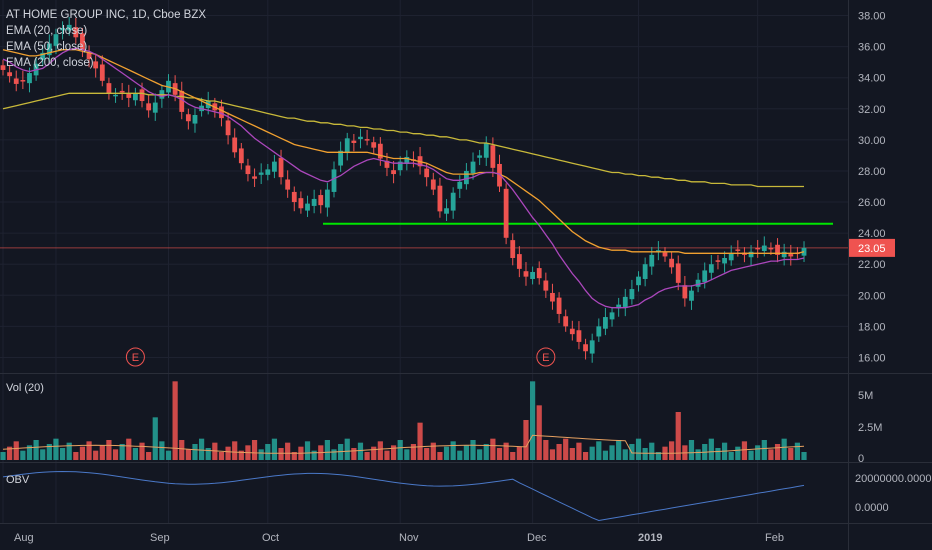 The width and height of the screenshot is (932, 550). I want to click on obv-pane-label: OBV, so click(18, 480).